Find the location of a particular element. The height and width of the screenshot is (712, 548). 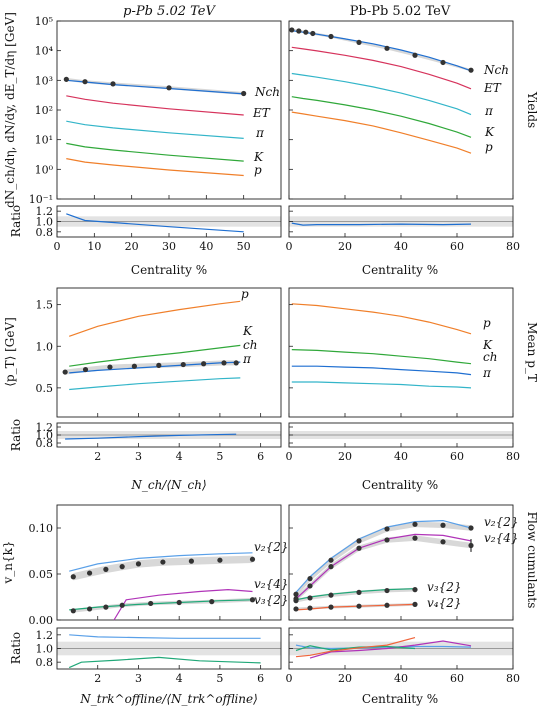

ratio-flow-ppb-ytick-label: 1.0 is located at coordinates (45, 649).